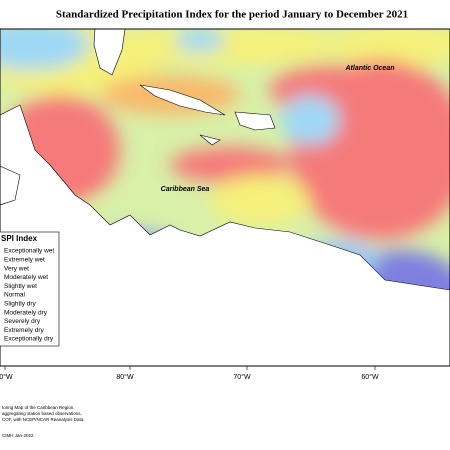 Image resolution: width=450 pixels, height=450 pixels. Describe the element at coordinates (29, 251) in the screenshot. I see `legend-item: Exceptionally wet` at that location.